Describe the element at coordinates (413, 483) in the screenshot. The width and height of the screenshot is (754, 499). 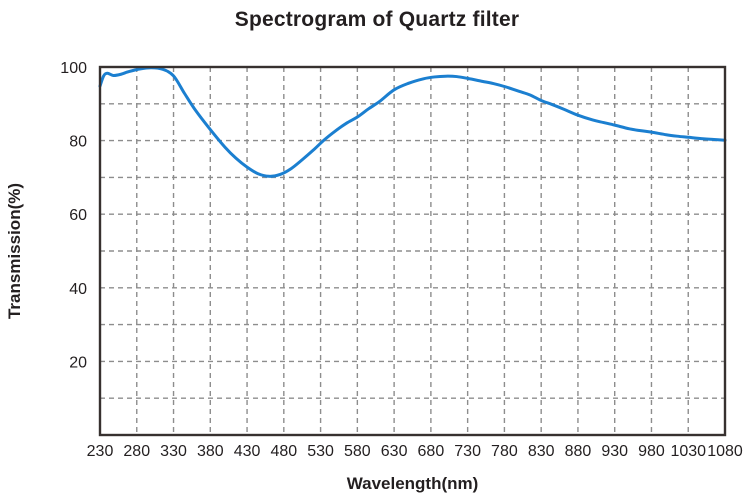
I see `x-axis-label: Wavelength(nm)` at that location.